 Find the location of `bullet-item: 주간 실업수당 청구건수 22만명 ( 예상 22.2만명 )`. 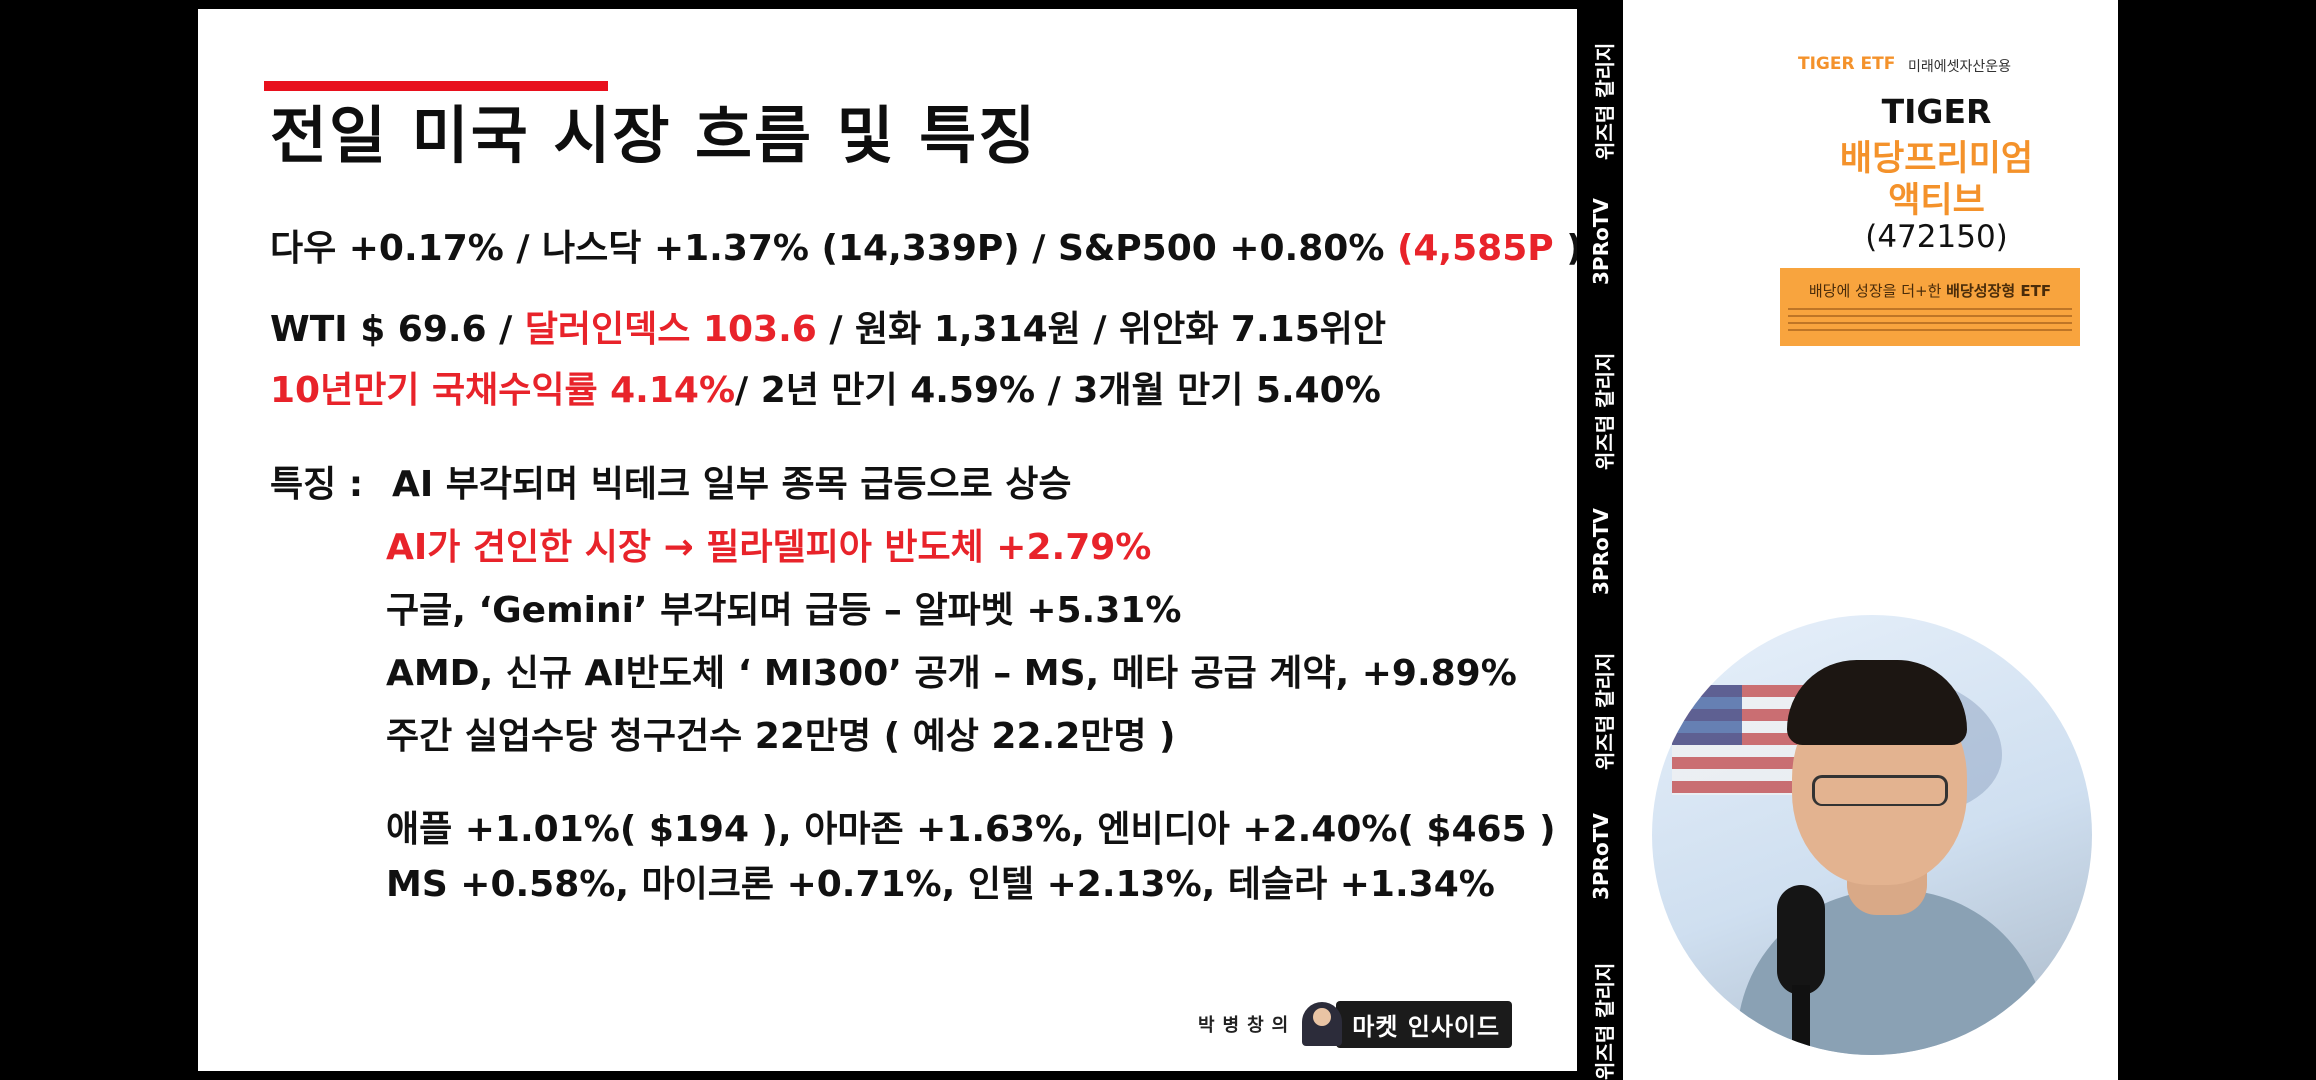

bullet-item: 주간 실업수당 청구건수 22만명 ( 예상 22.2만명 ) is located at coordinates (781, 736).